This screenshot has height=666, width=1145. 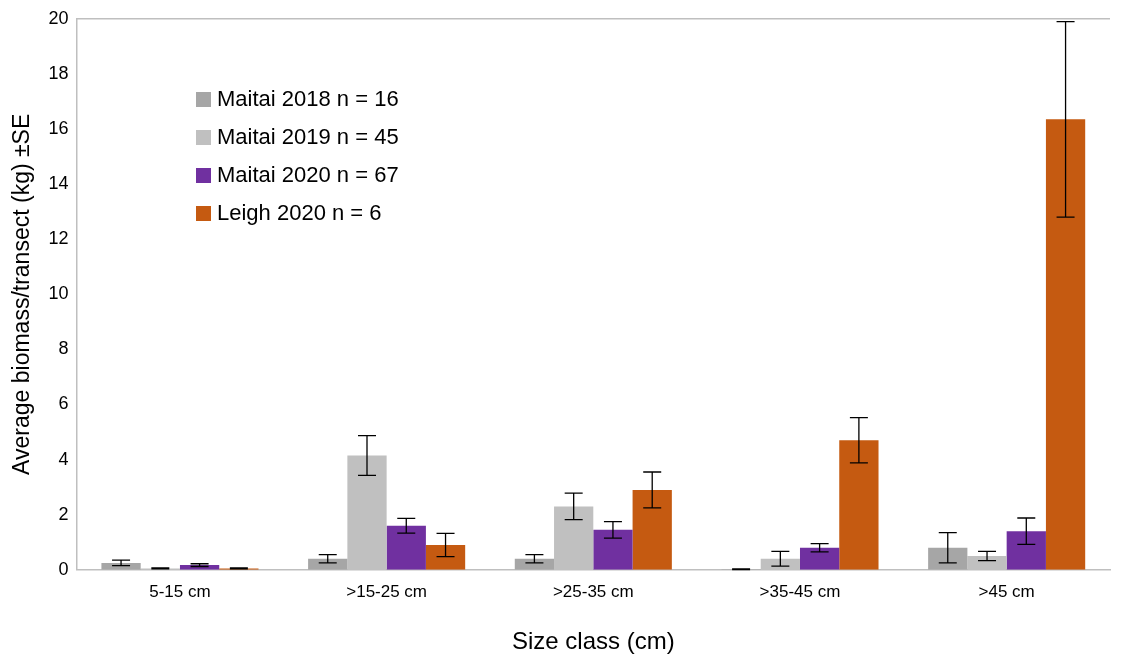 What do you see at coordinates (593, 641) in the screenshot?
I see `x-axis-title: Size class (cm)` at bounding box center [593, 641].